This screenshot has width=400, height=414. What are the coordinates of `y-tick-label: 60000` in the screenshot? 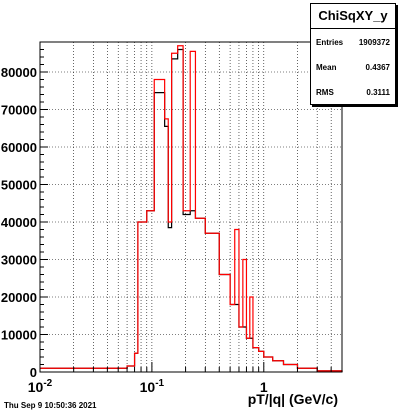 It's located at (19, 147).